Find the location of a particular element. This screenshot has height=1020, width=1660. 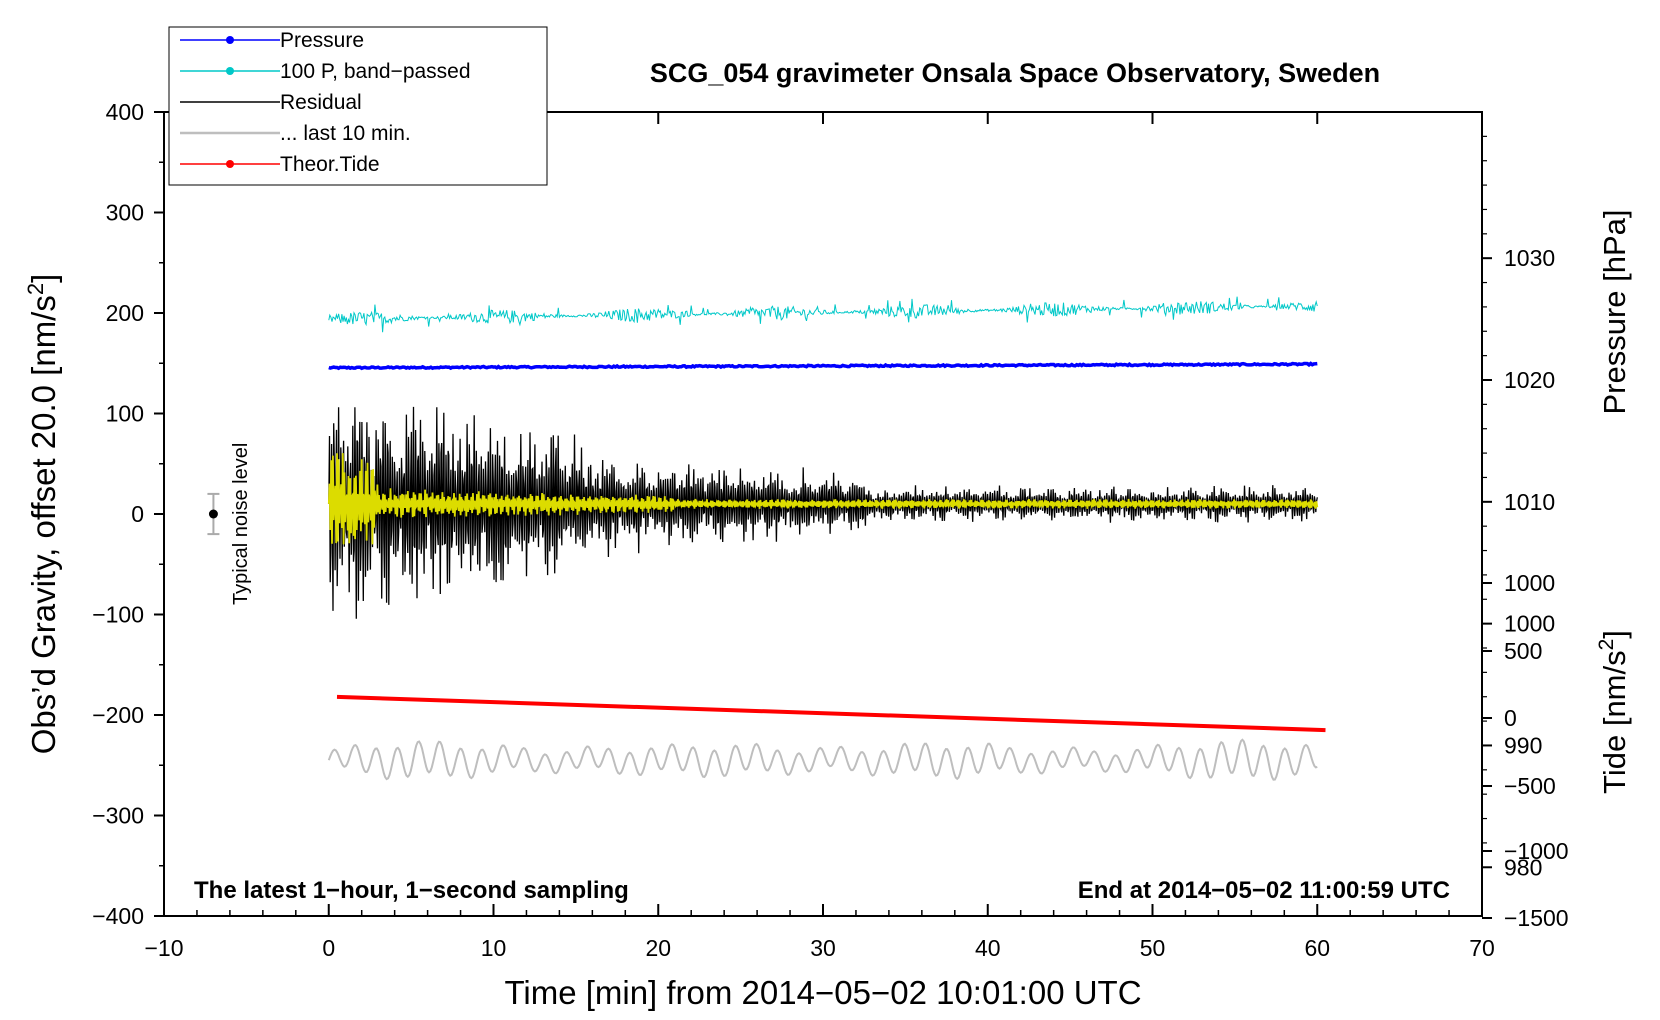

y-axis-title-tide: Tide [nm/s2] is located at coordinates (1613, 712).